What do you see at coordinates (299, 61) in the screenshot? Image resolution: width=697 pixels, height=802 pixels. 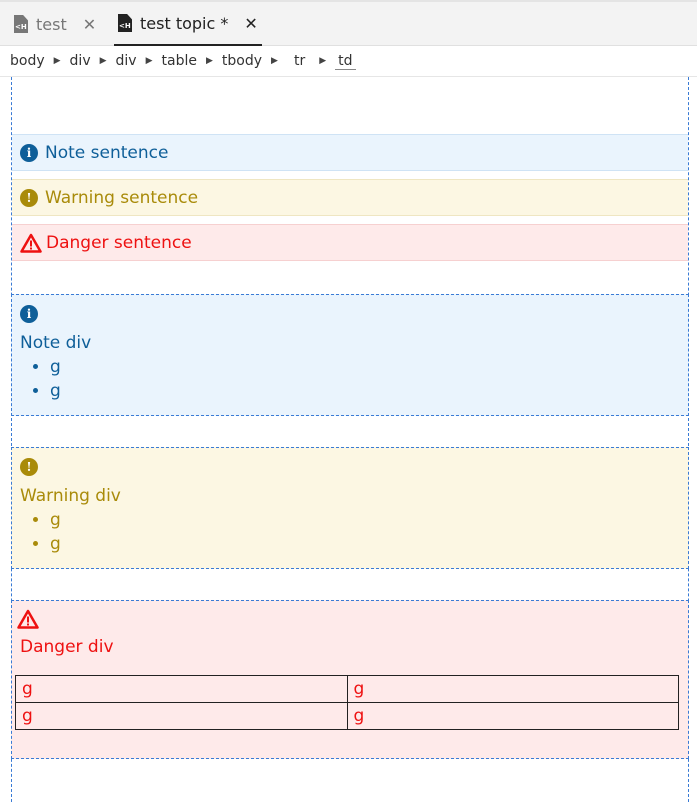 I see `crumb-tr: tr` at bounding box center [299, 61].